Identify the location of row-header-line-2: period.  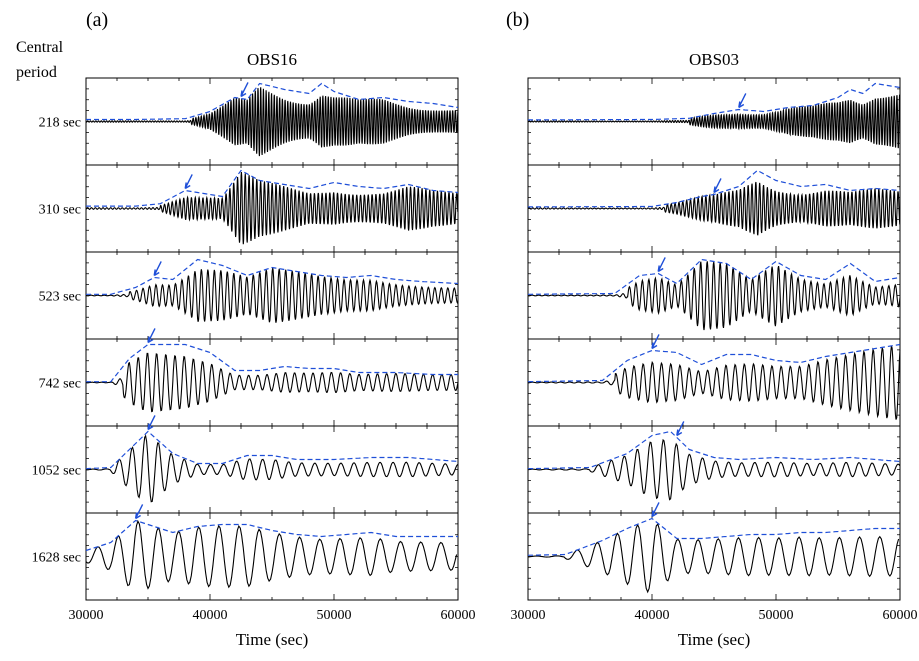
(36, 72).